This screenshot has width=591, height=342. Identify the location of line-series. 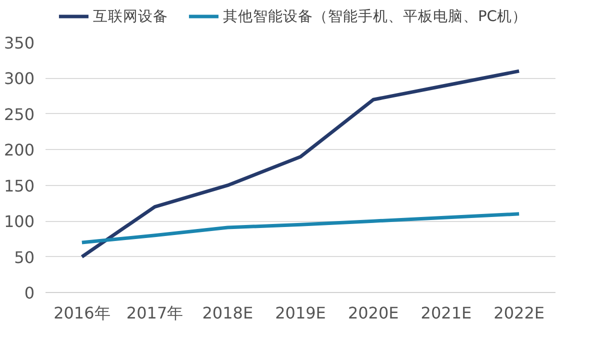
(300, 228).